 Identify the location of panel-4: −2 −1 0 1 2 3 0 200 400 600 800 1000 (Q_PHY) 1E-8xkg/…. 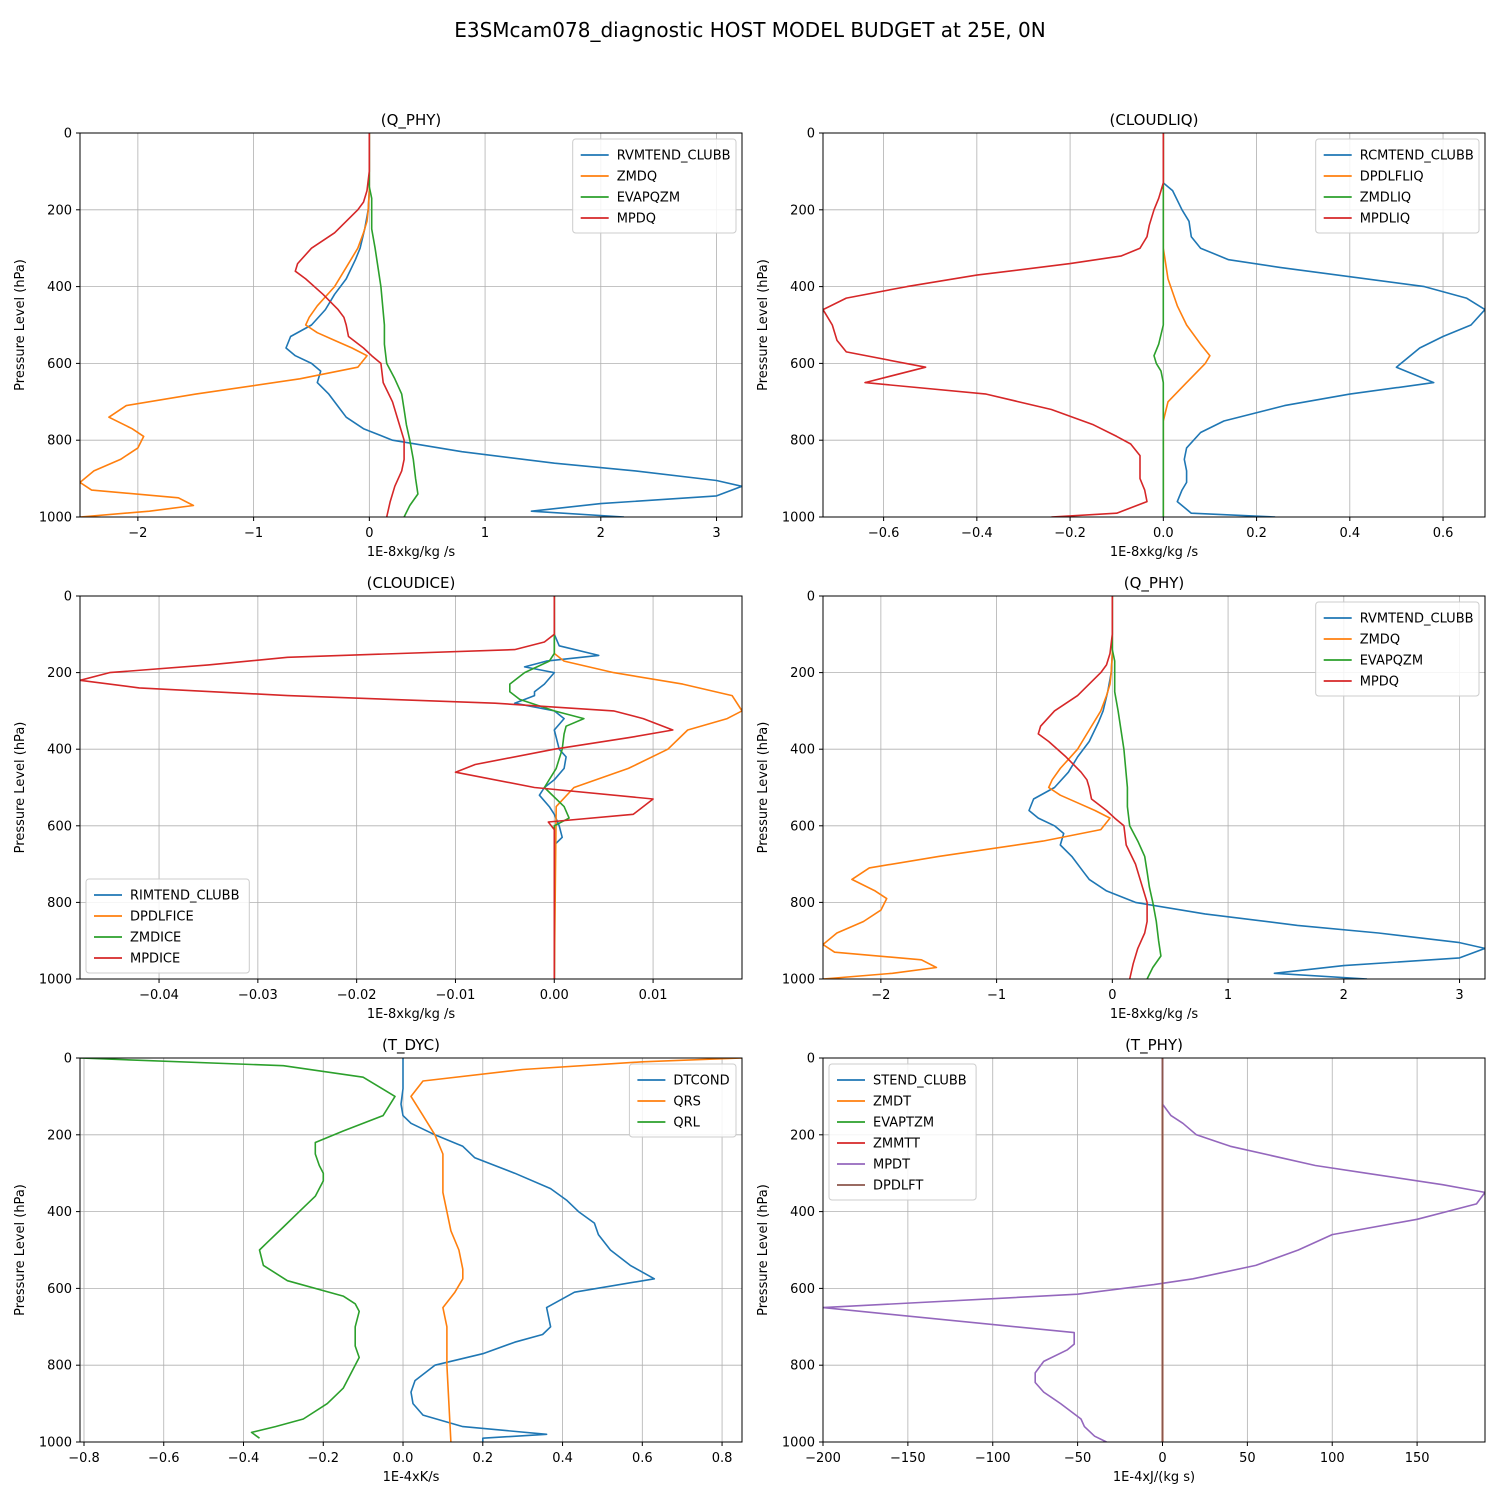
(1121, 798).